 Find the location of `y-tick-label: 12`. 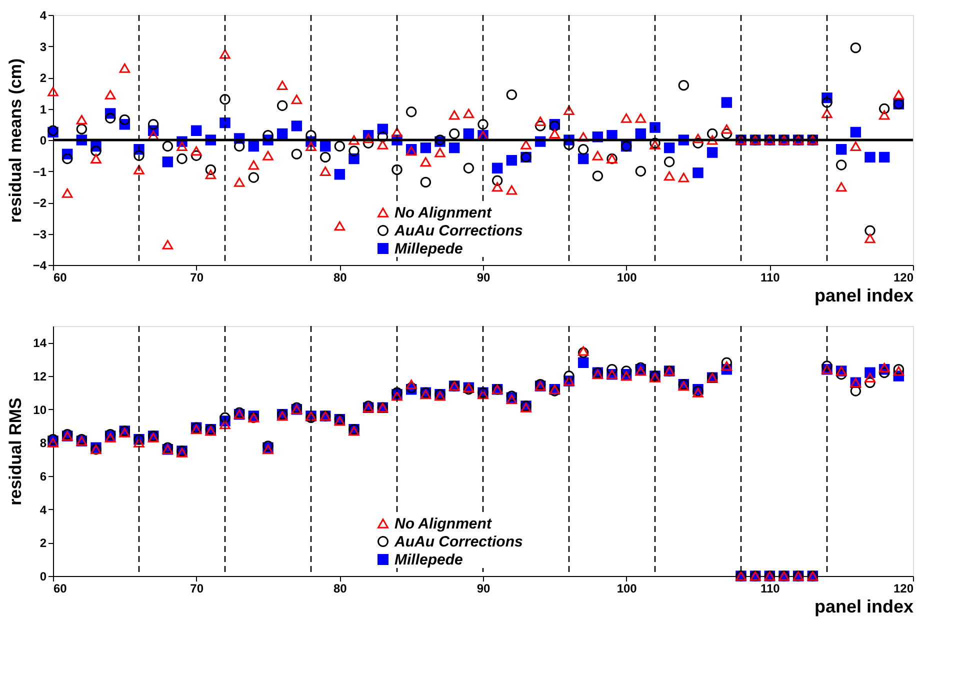

y-tick-label: 12 is located at coordinates (40, 377).